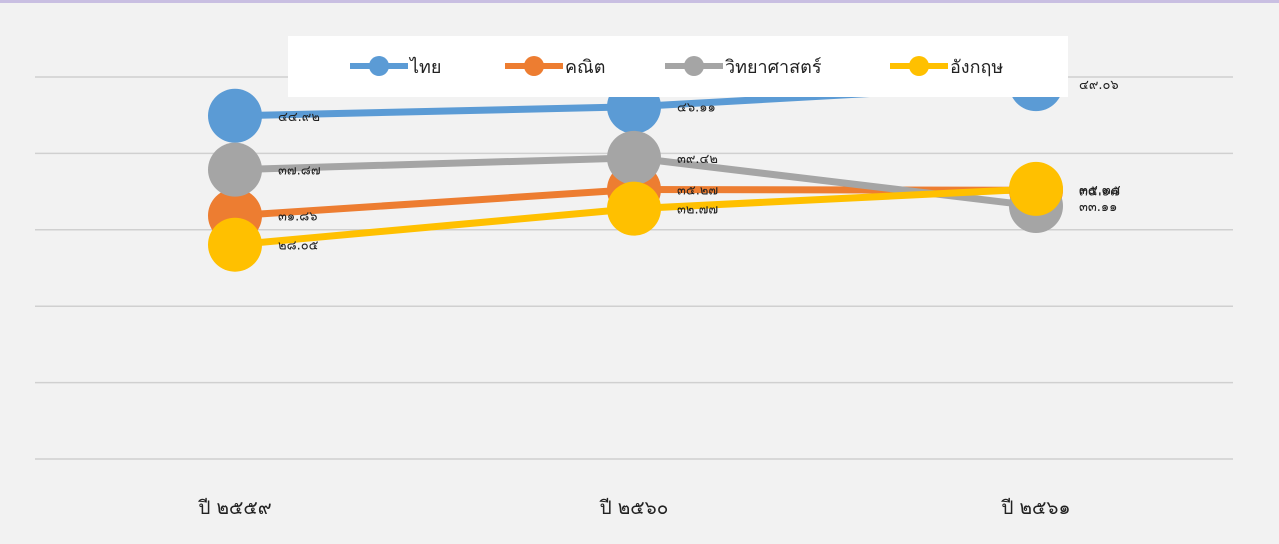  I want to click on x-tick-label: ปี ๒๕๕๙, so click(235, 508).